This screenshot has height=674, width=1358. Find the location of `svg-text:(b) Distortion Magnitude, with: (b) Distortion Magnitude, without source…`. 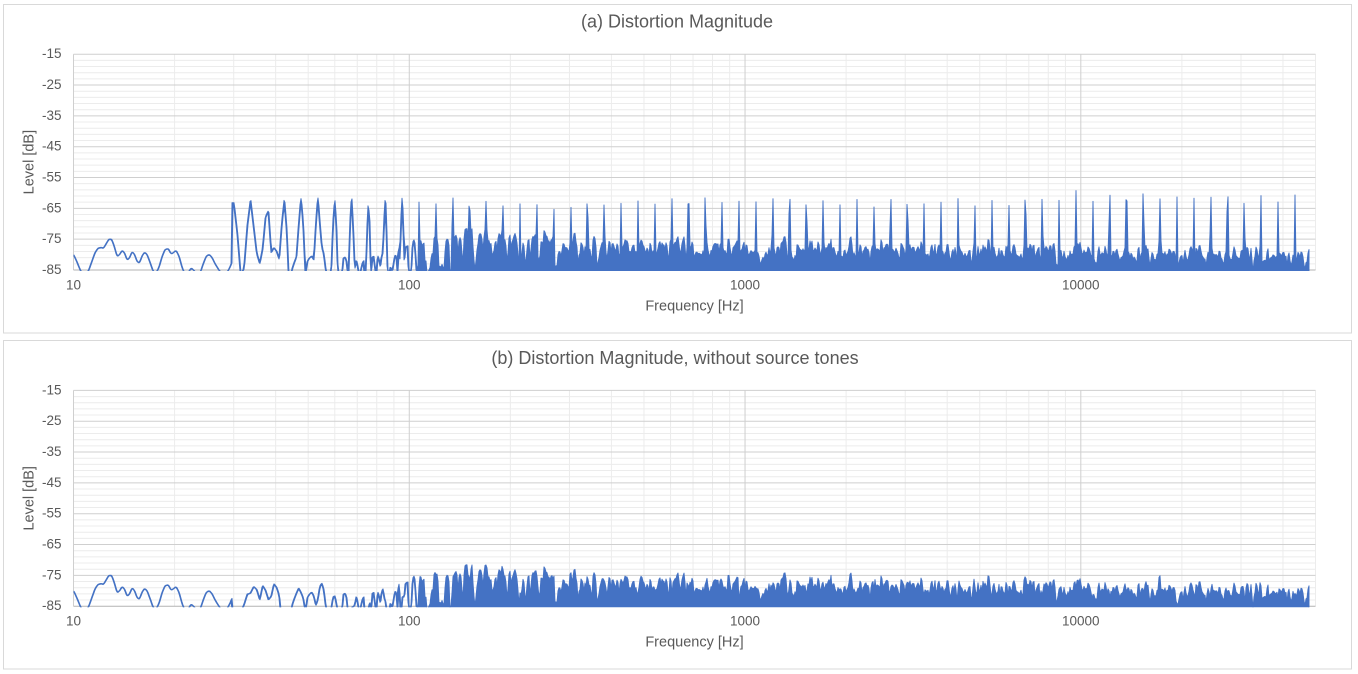

svg-text:(b) Distortion Magnitude, with: (b) Distortion Magnitude, without source… is located at coordinates (674, 358).